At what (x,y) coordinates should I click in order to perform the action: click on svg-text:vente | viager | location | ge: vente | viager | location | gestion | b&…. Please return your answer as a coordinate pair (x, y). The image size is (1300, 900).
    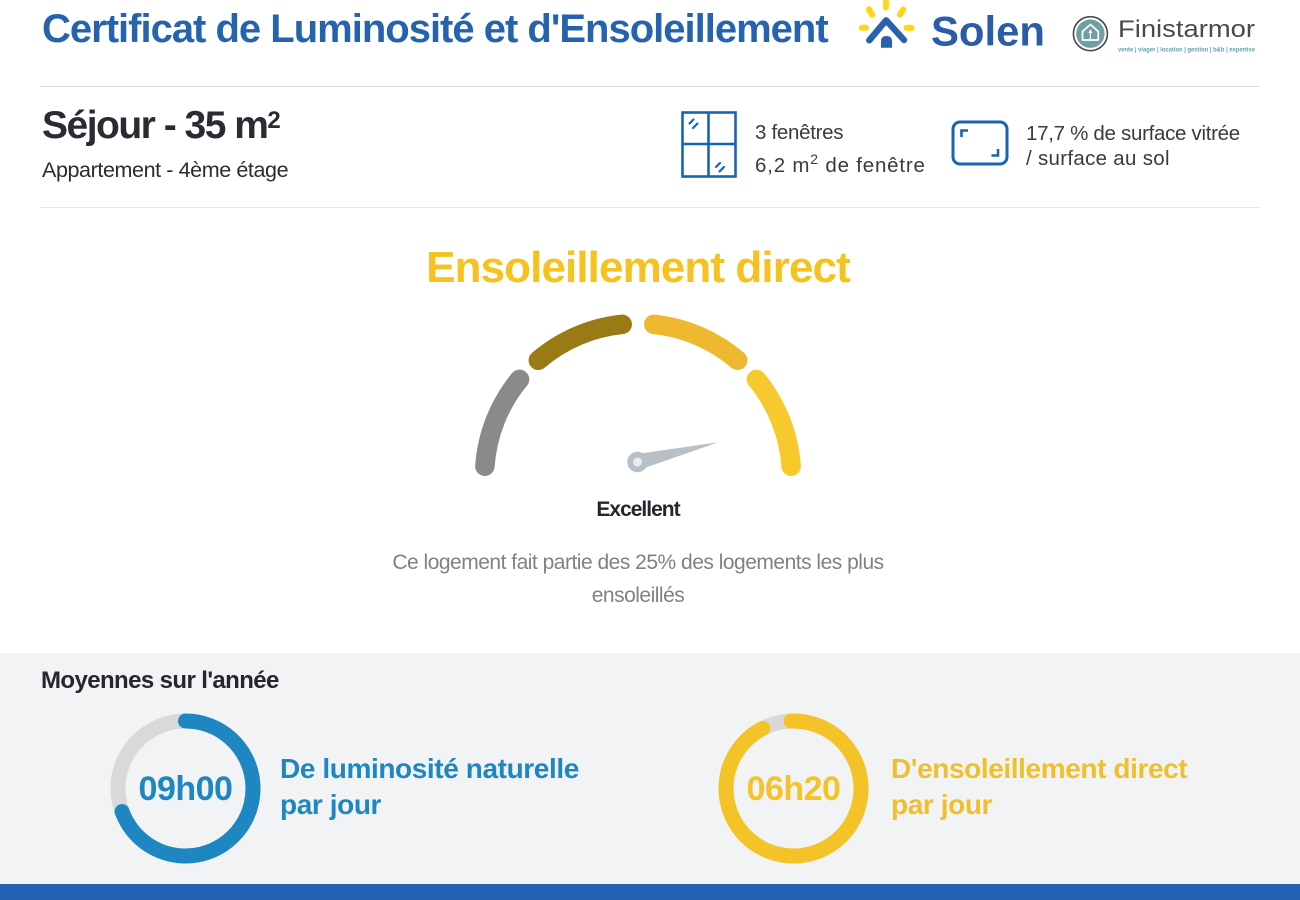
    Looking at the image, I should click on (1186, 50).